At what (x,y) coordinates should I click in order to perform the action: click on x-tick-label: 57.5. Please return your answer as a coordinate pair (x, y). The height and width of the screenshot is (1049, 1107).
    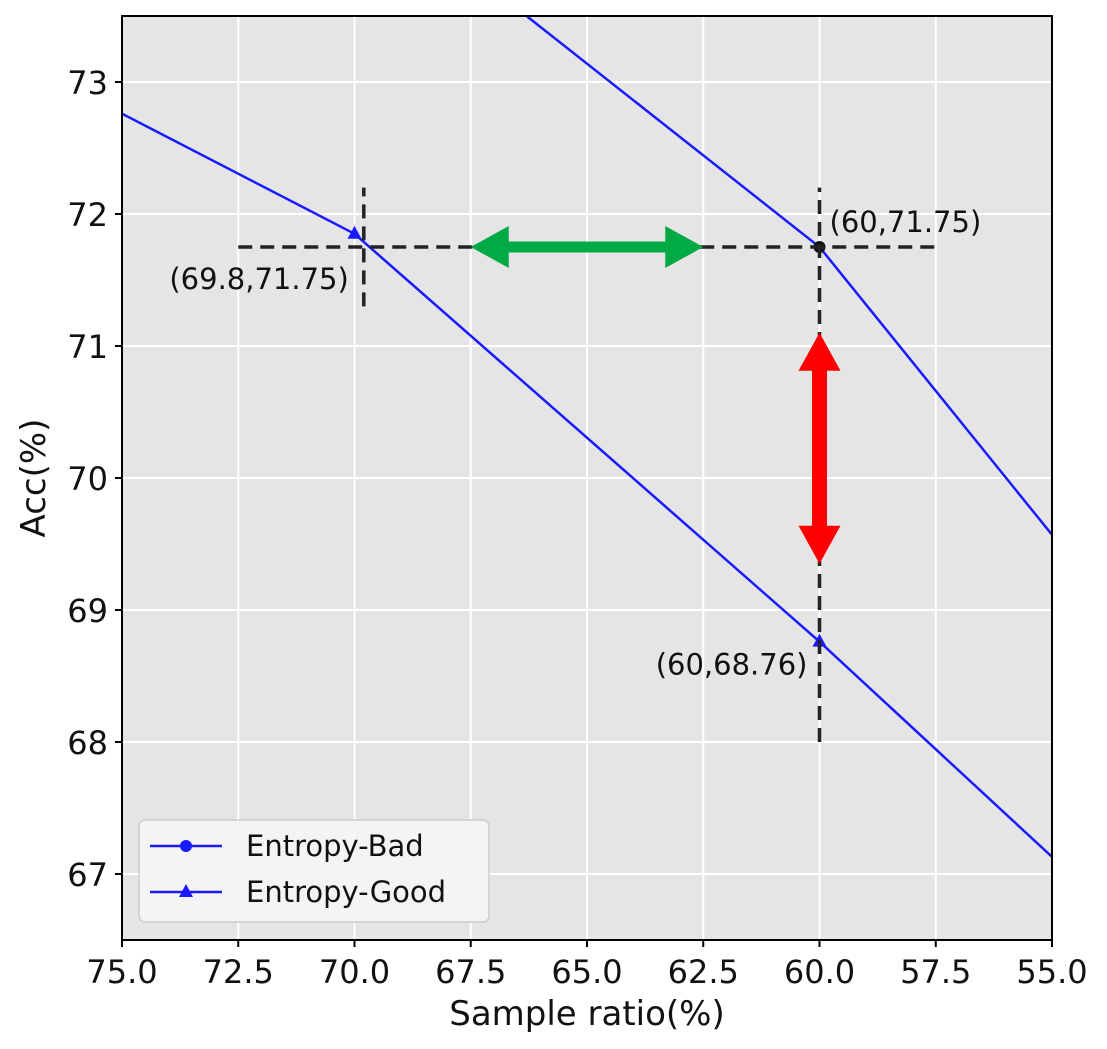
    Looking at the image, I should click on (935, 972).